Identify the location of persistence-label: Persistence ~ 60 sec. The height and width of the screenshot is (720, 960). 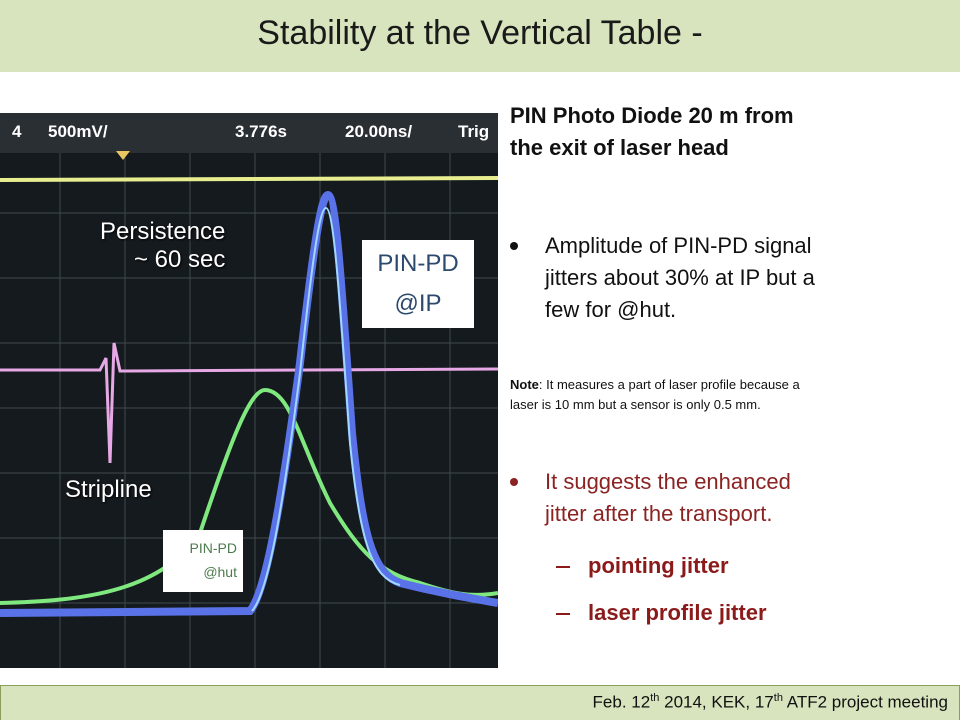
(162, 246).